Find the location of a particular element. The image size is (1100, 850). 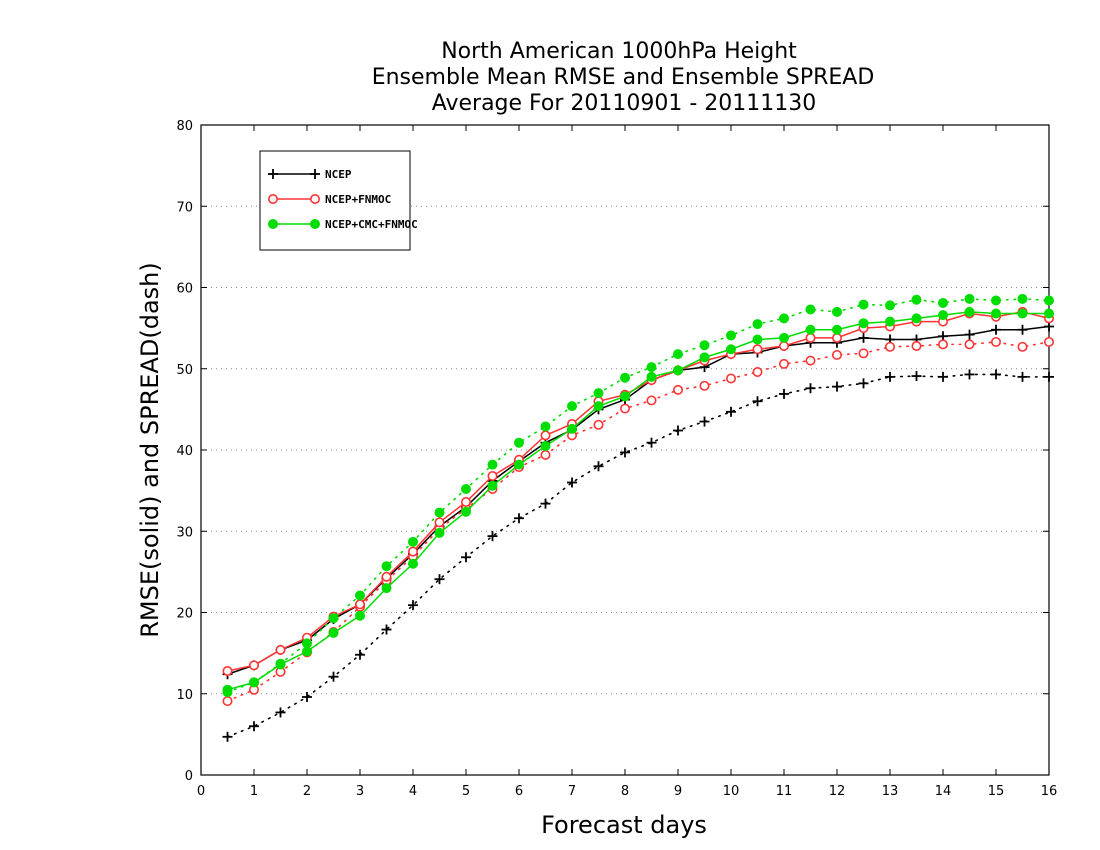

chart-title-line-3: Average For 20110901 - 20111130 is located at coordinates (624, 103).